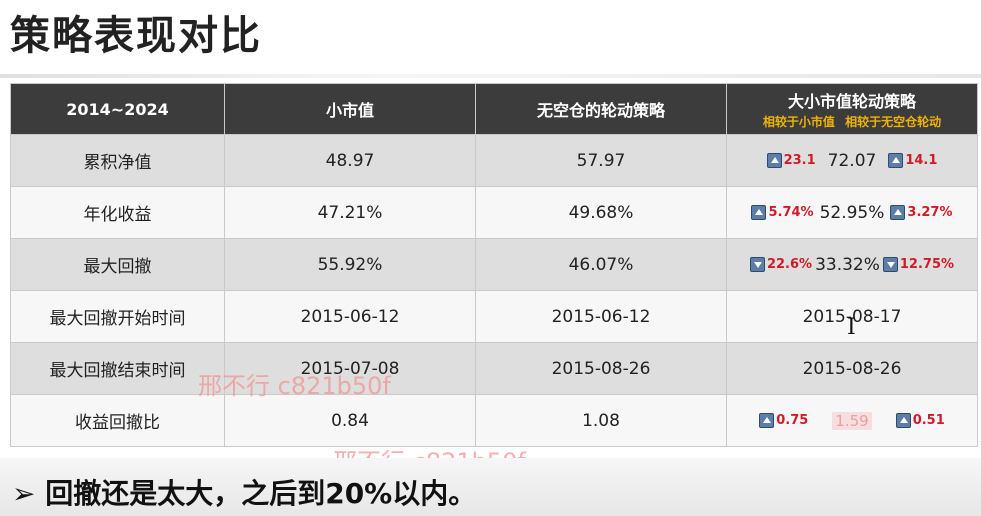 This screenshot has height=516, width=981. Describe the element at coordinates (928, 420) in the screenshot. I see `delta-value: 0.51` at that location.